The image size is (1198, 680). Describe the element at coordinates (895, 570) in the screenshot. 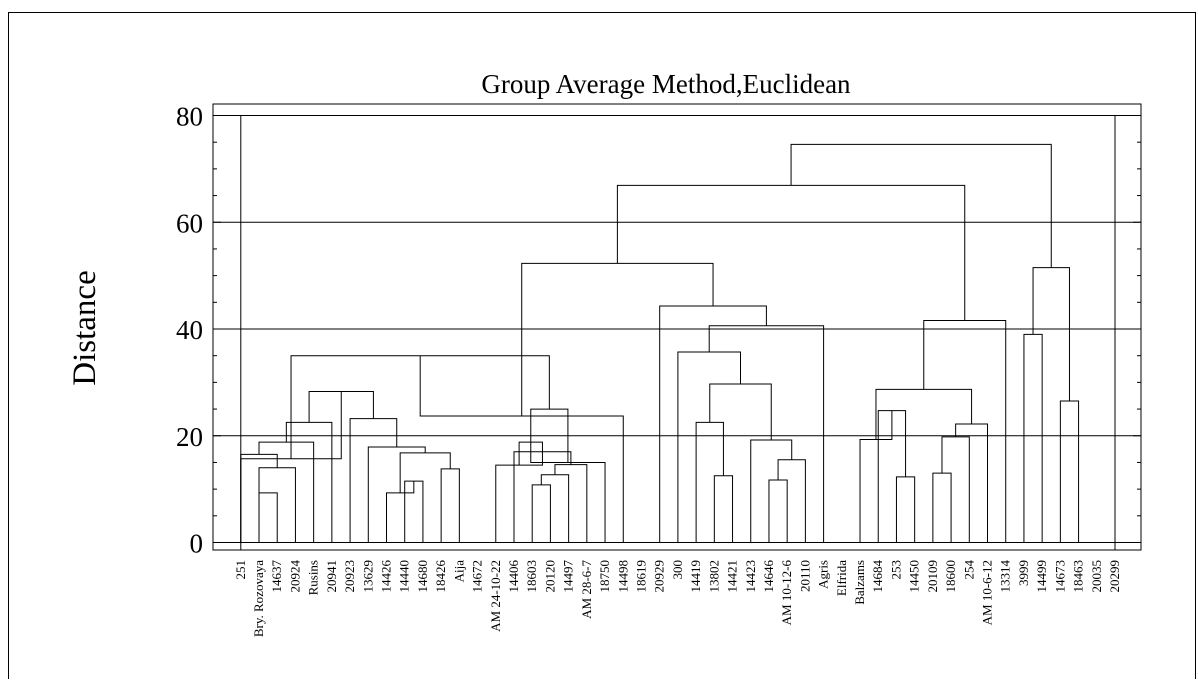

I see `leaf-label: 253` at that location.